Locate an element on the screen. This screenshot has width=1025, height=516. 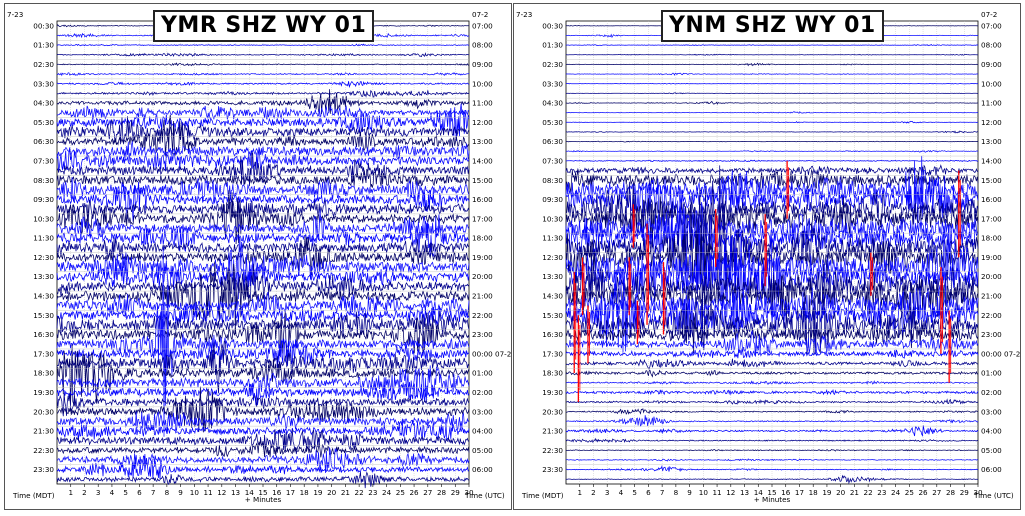
left-row-label: 07:30 is located at coordinates (552, 160).